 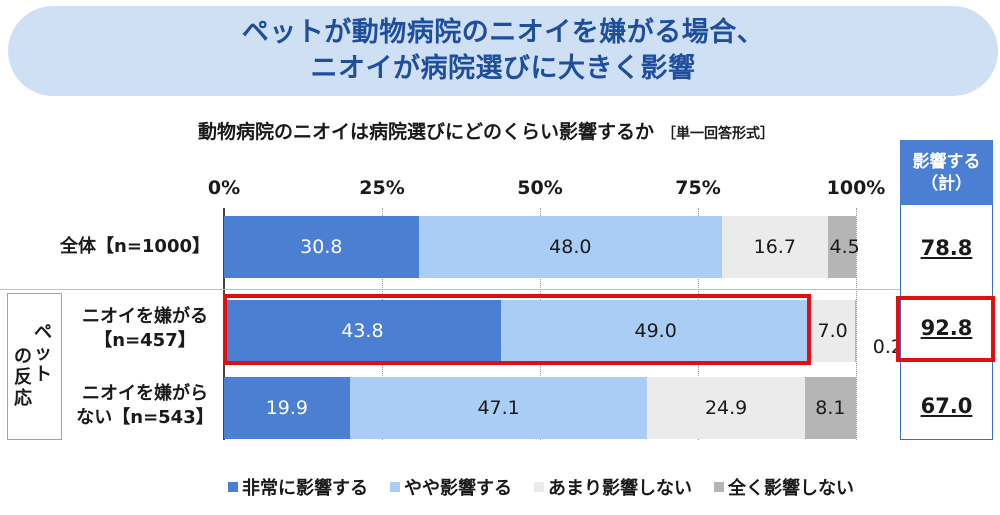 I want to click on bar-segment: 48.0, so click(x=570, y=247).